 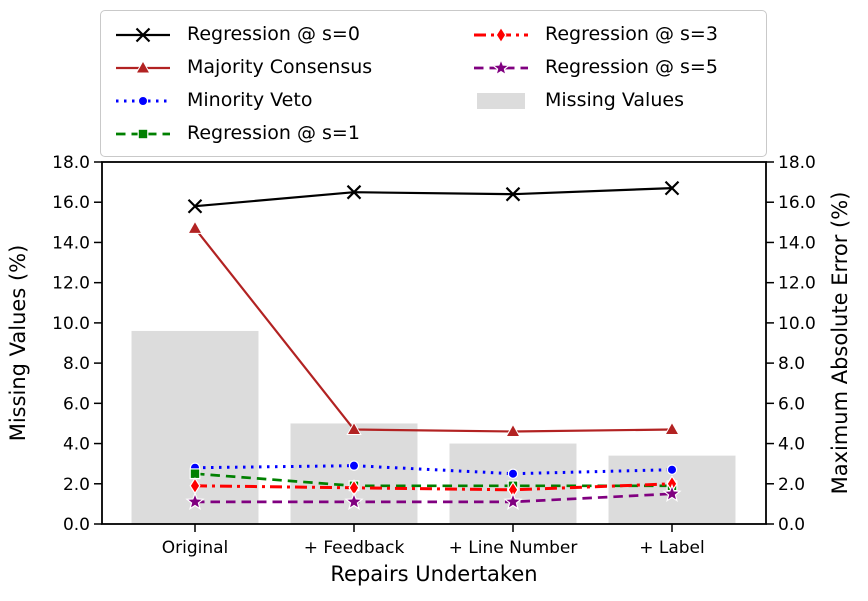 What do you see at coordinates (354, 548) in the screenshot?
I see `x-axis-tick-label: + Feedback` at bounding box center [354, 548].